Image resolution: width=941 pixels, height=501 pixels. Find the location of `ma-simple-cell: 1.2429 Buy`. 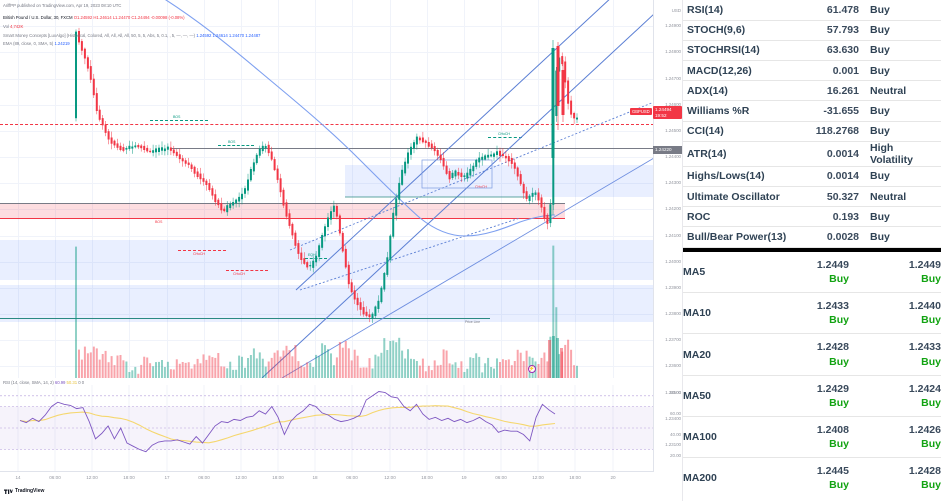

ma-simple-cell: 1.2429 Buy is located at coordinates (803, 395).